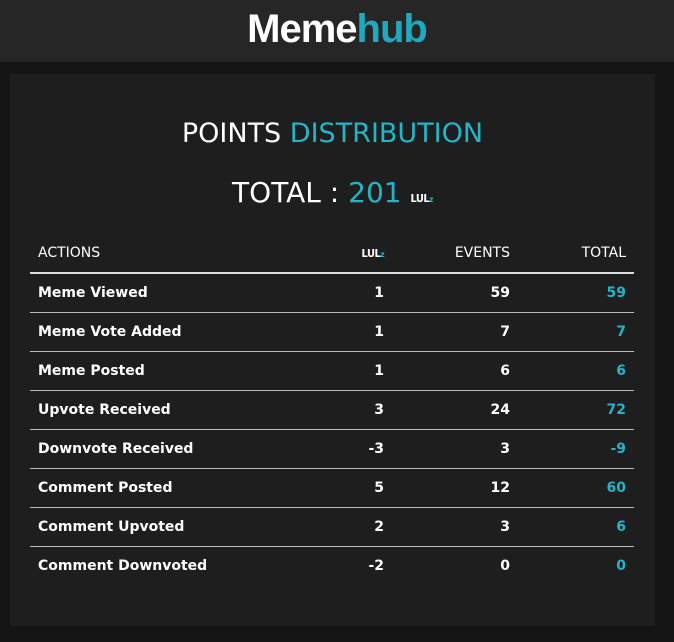 The width and height of the screenshot is (674, 642). What do you see at coordinates (576, 488) in the screenshot?
I see `total-cell: 60` at bounding box center [576, 488].